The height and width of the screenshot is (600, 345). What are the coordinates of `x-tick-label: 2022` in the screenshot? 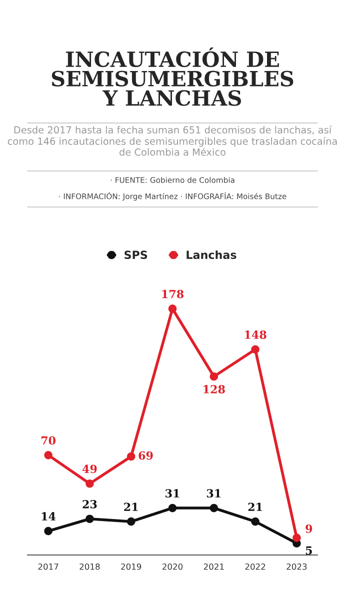 It's located at (255, 566).